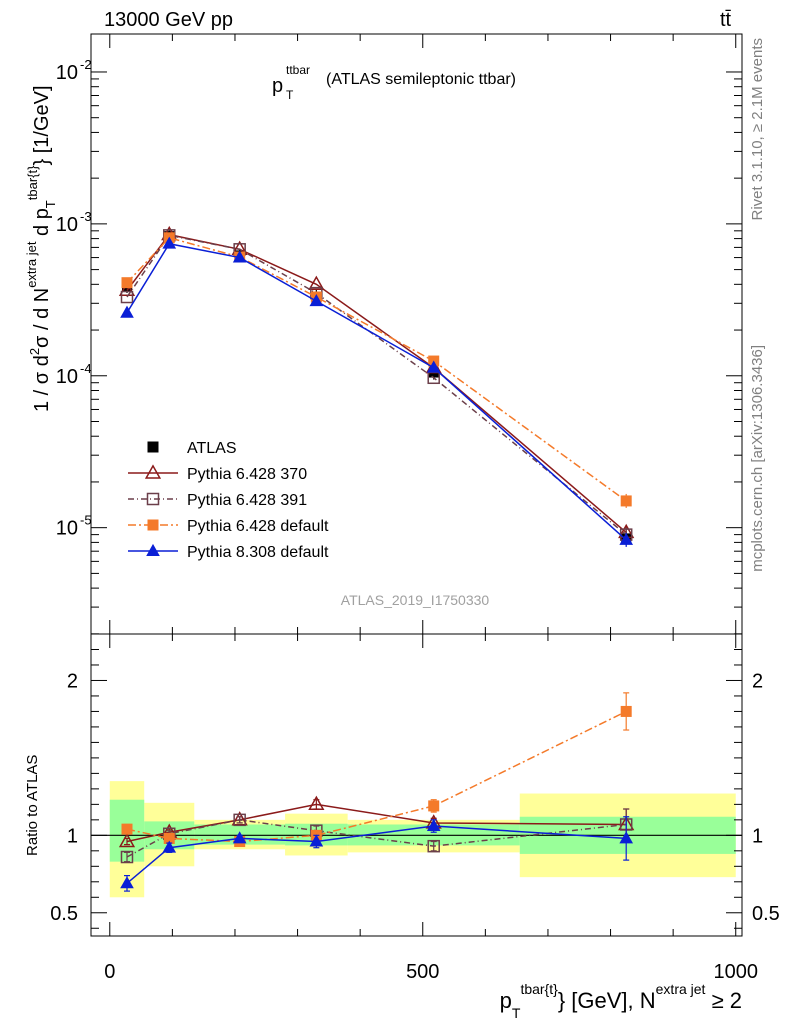  I want to click on xlabel-tail: ≥ 2, so click(723, 1000).